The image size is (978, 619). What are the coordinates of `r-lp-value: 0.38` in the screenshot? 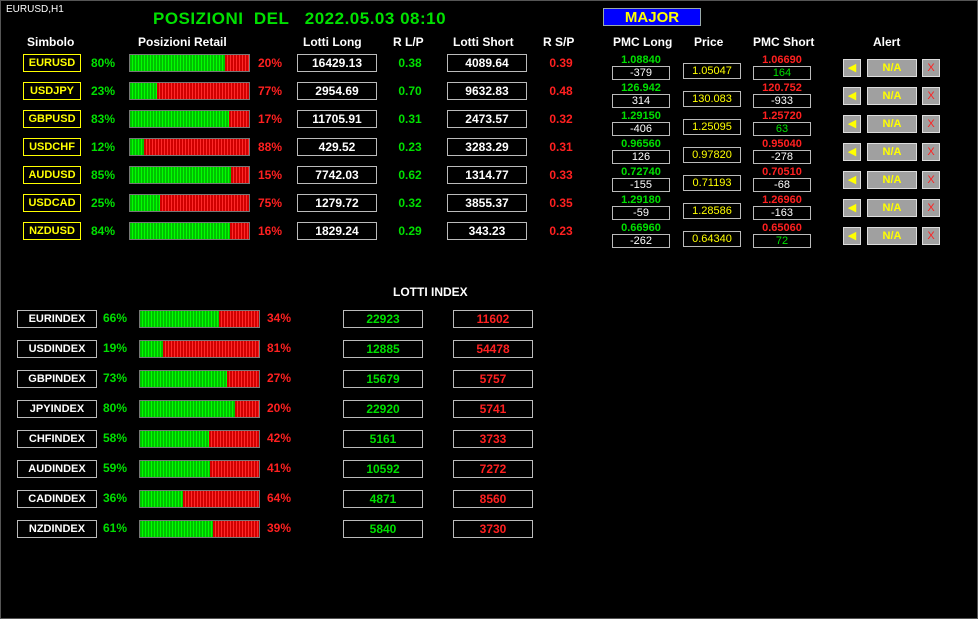 It's located at (410, 63).